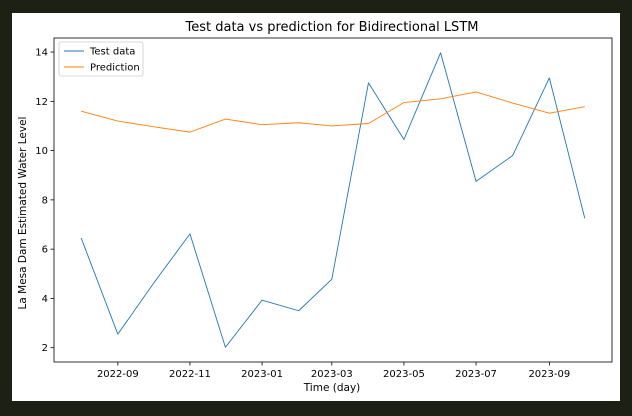  What do you see at coordinates (45, 348) in the screenshot?
I see `y-tick-label: 2` at bounding box center [45, 348].